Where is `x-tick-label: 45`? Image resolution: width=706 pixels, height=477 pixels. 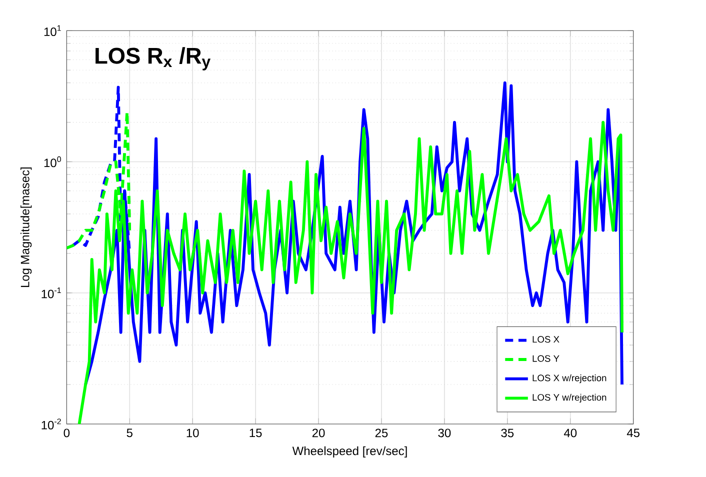 x-tick-label: 45 is located at coordinates (633, 432).